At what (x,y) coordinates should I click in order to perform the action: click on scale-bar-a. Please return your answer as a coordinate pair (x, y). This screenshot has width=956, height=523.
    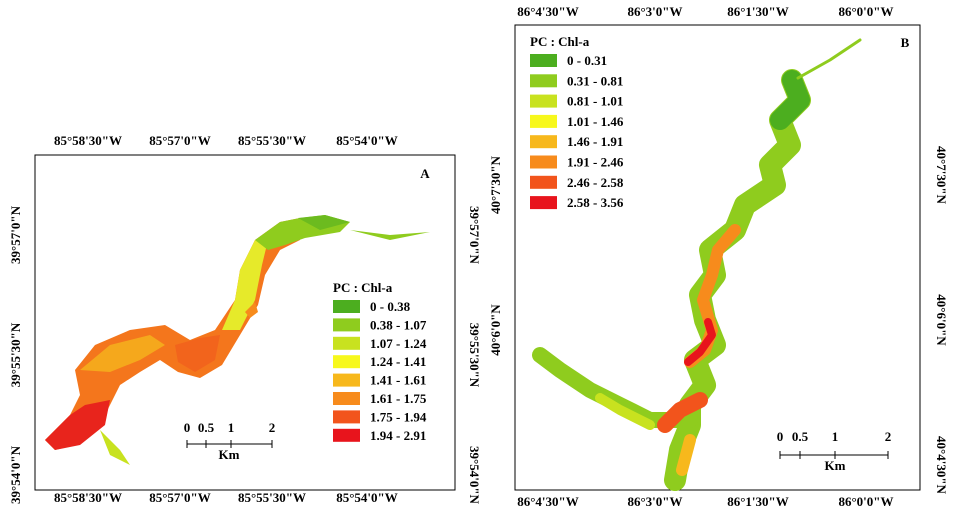
    Looking at the image, I should click on (229, 444).